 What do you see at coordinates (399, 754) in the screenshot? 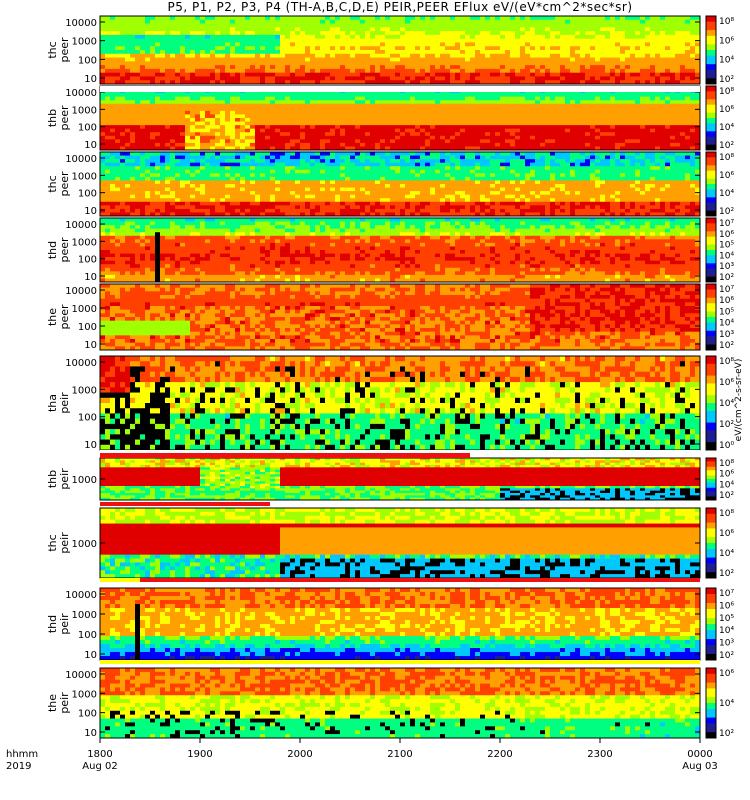
I see `x-tick-label: 2100` at bounding box center [399, 754].